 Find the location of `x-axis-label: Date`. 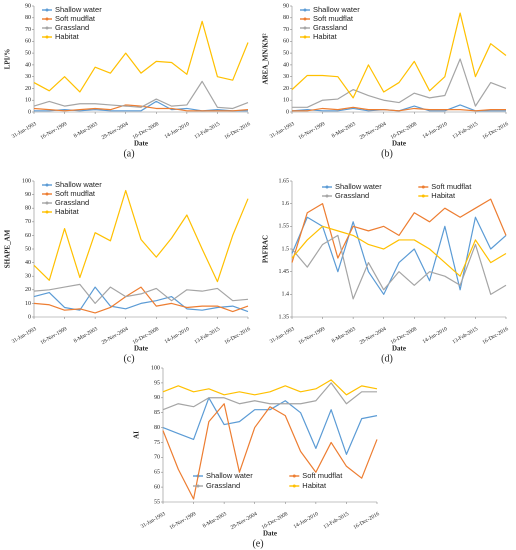

x-axis-label: Date is located at coordinates (141, 349).